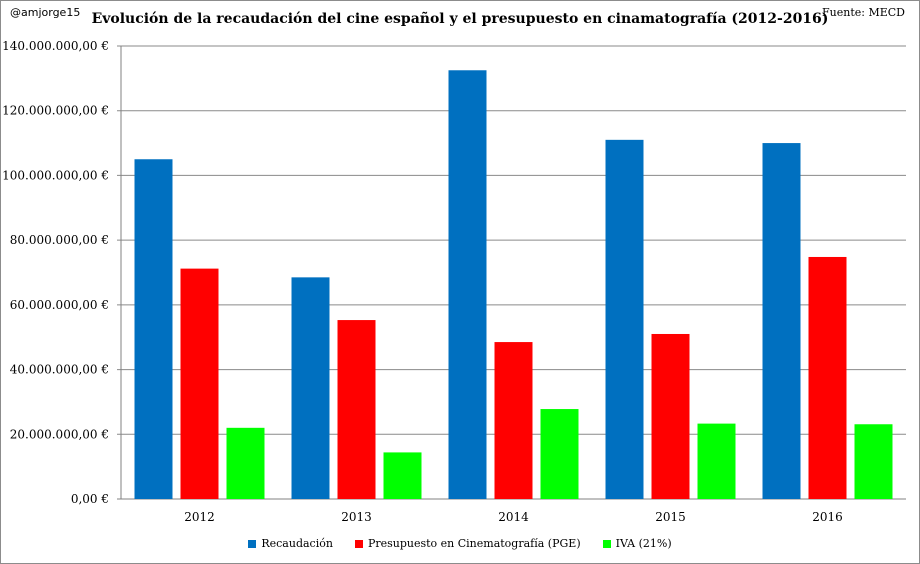  What do you see at coordinates (199, 517) in the screenshot?
I see `x-tick-label: 2012` at bounding box center [199, 517].